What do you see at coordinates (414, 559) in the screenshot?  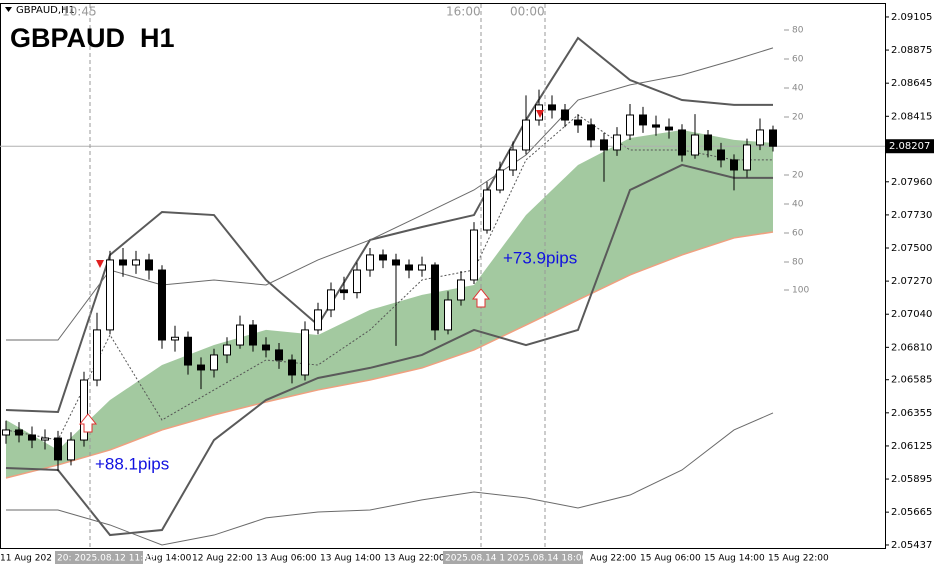 I see `x-tick-label: 13 Aug 22:00` at bounding box center [414, 559].